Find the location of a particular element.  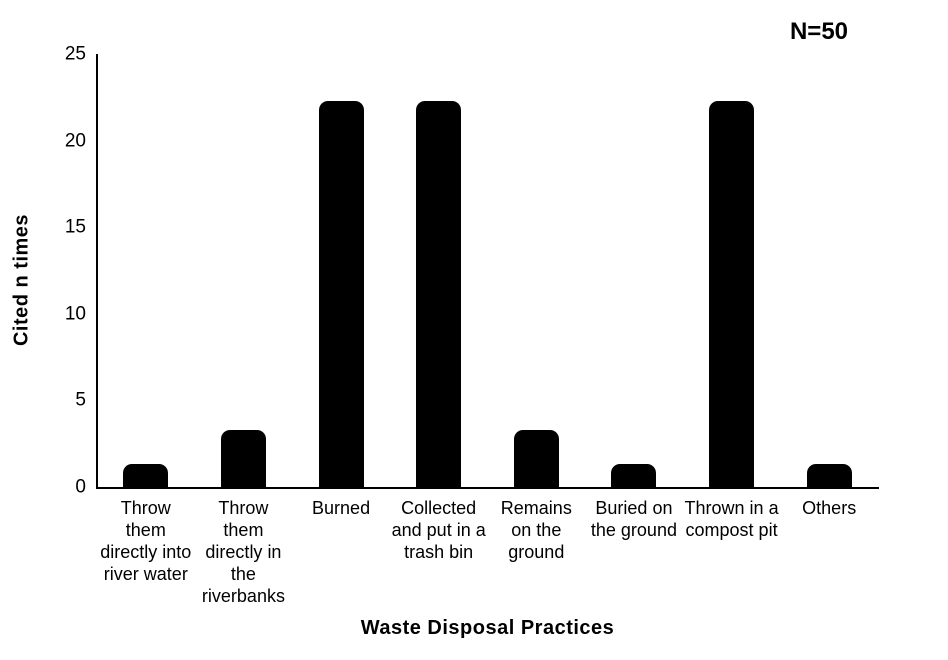

y-tick-label: 5 is located at coordinates (80, 400).